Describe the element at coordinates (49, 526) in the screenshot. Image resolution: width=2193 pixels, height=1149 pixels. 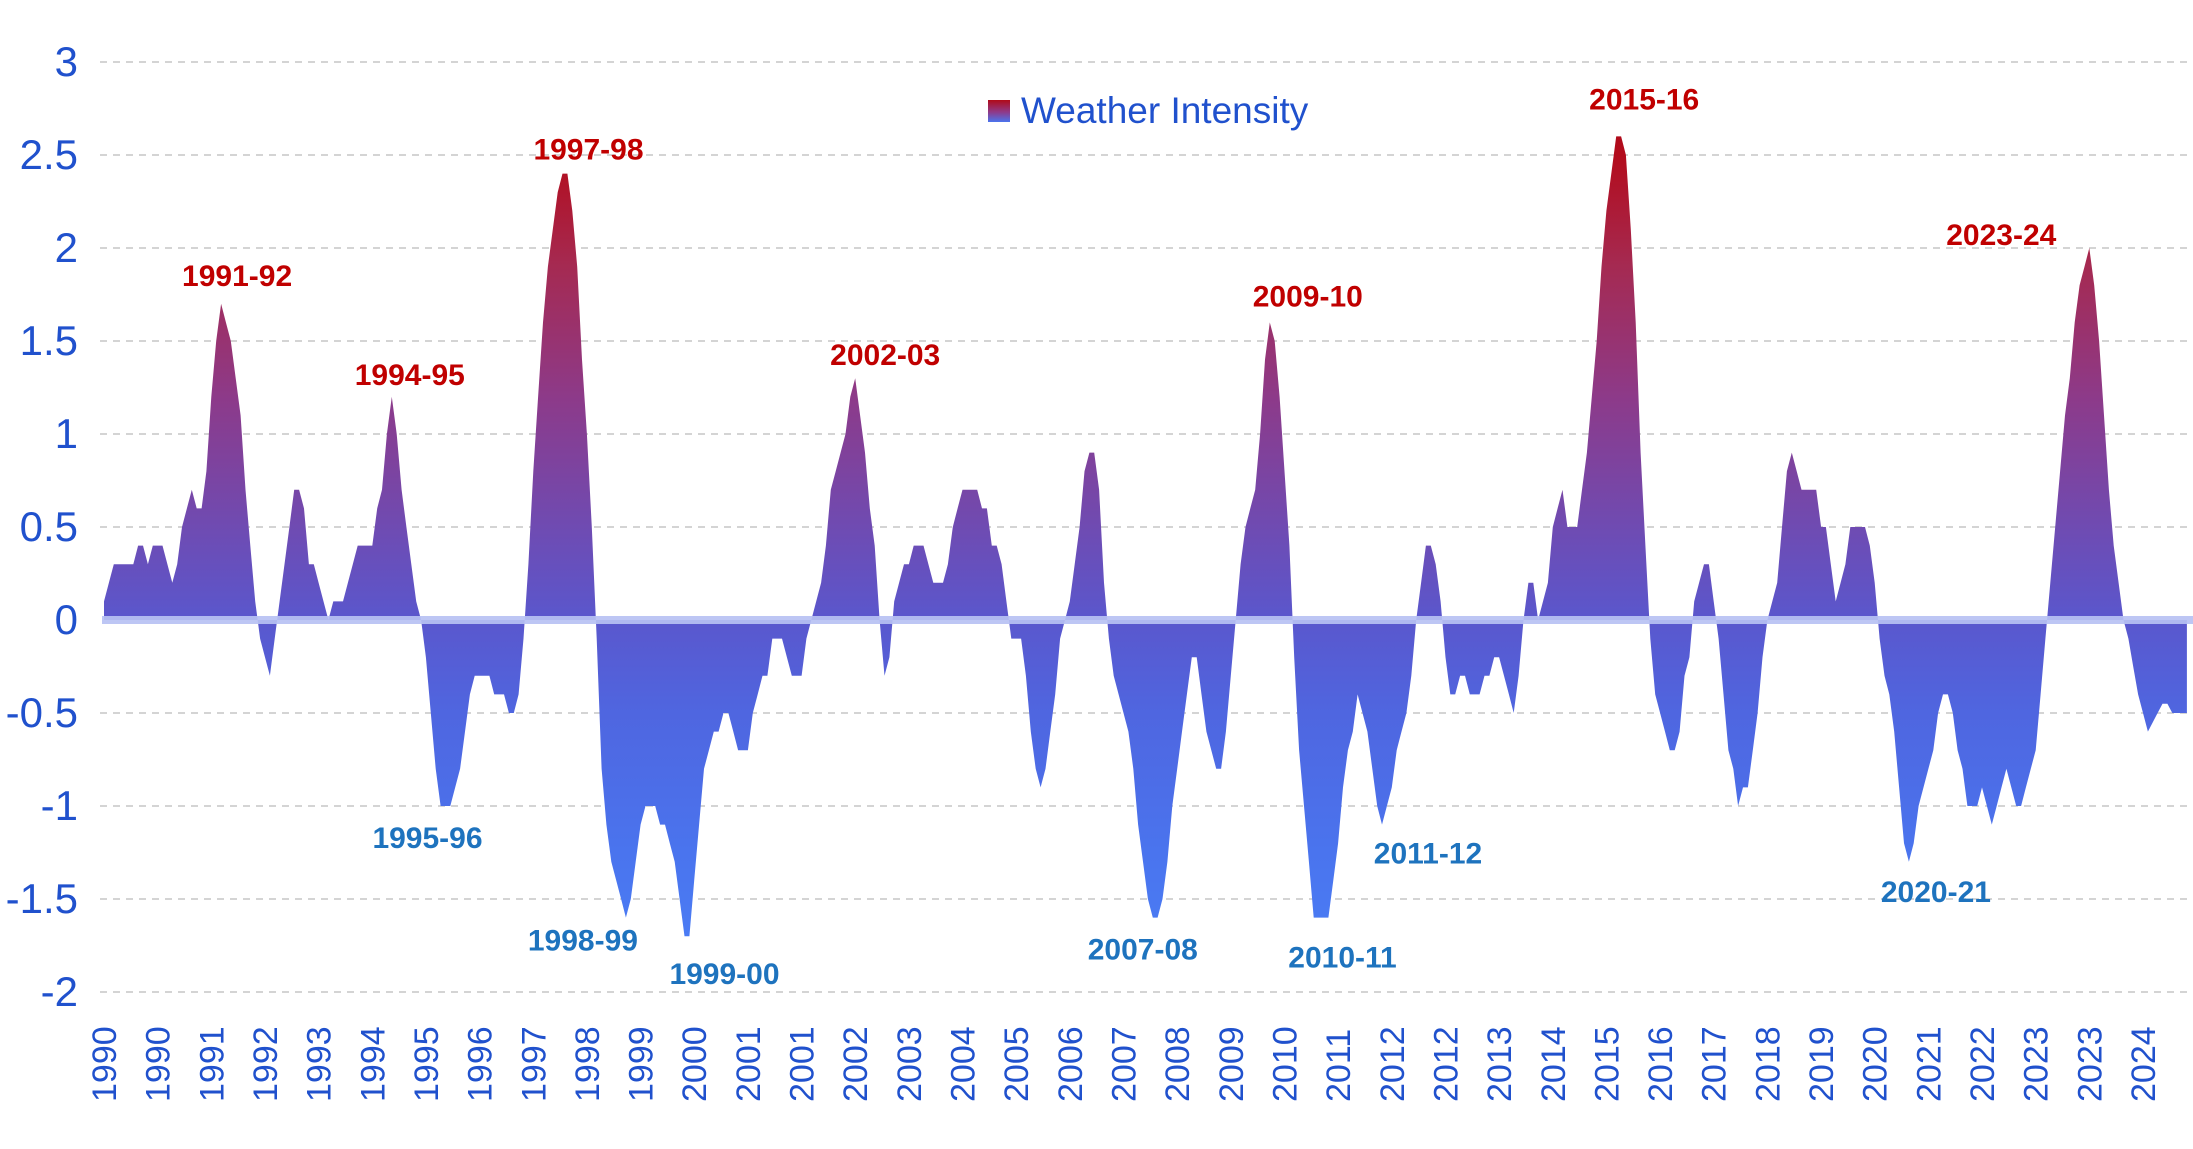
I see `y-axis-label: 0.5` at that location.